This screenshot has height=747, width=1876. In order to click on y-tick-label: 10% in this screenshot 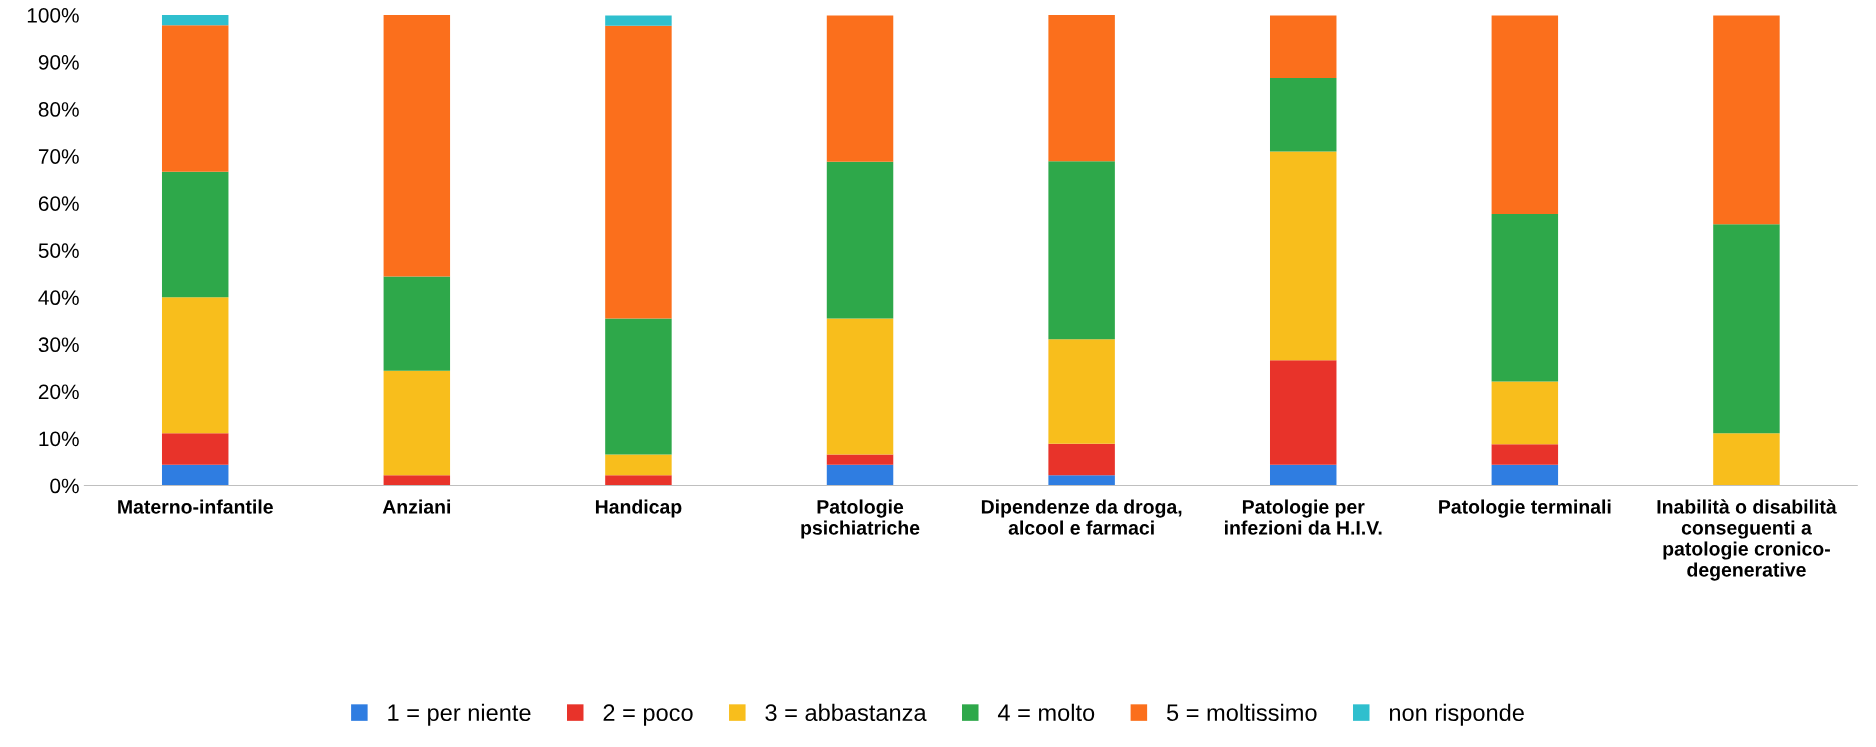, I will do `click(59, 439)`.